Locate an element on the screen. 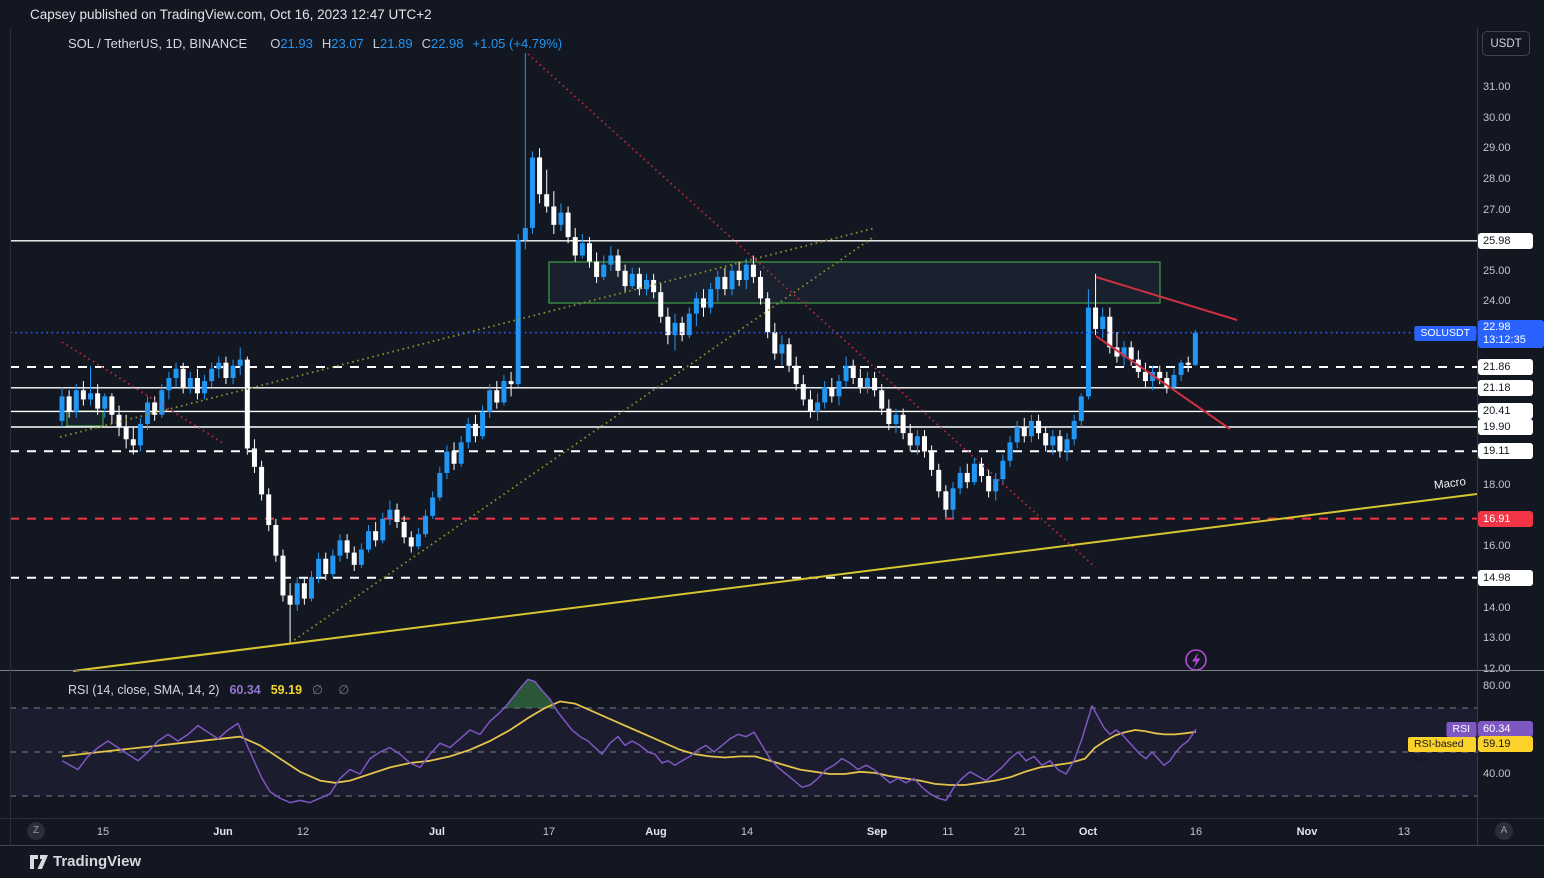  time-tick: 12 is located at coordinates (303, 832).